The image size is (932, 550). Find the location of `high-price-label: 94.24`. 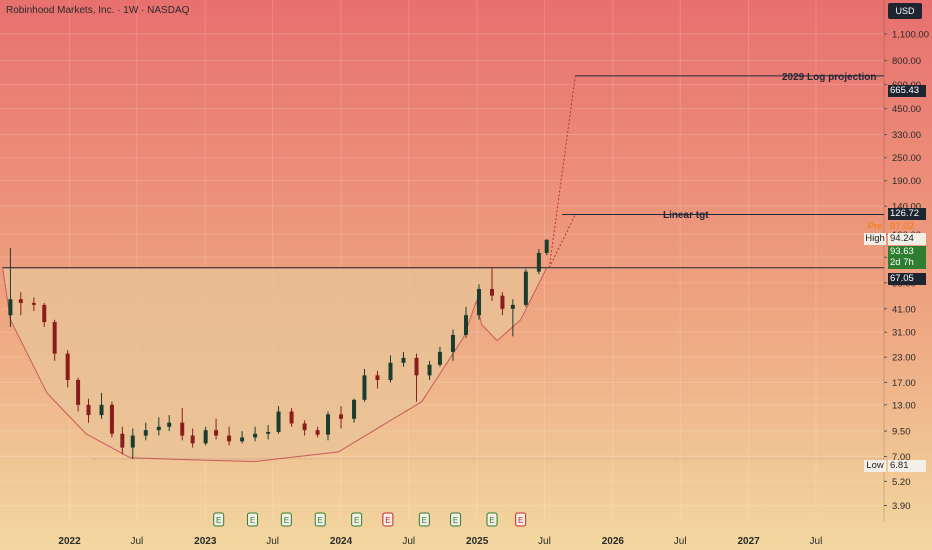

high-price-label: 94.24 is located at coordinates (907, 239).